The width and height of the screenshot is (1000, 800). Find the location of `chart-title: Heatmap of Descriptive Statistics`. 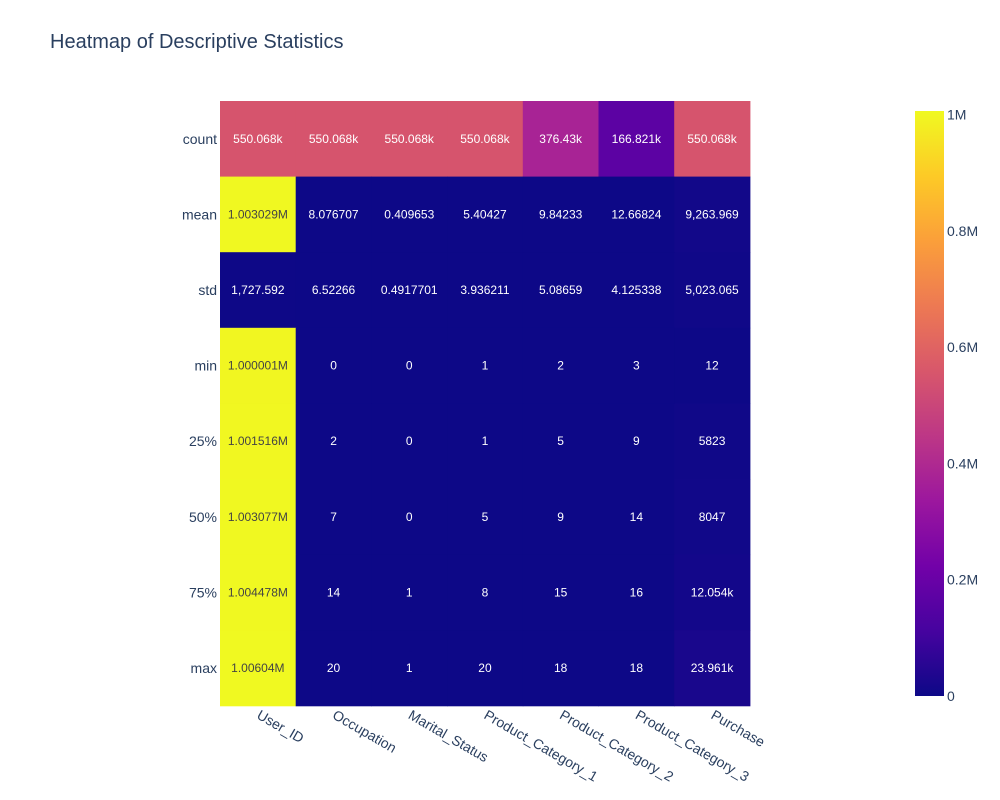

chart-title: Heatmap of Descriptive Statistics is located at coordinates (197, 42).